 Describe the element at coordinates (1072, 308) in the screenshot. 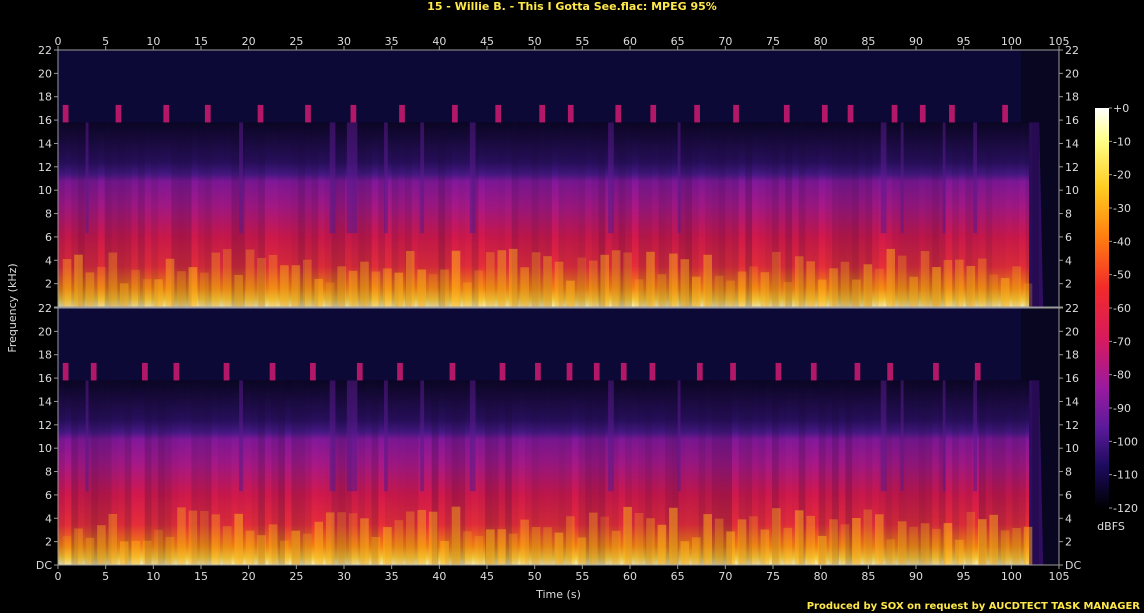

I see `y-tick-label-right: 22` at that location.